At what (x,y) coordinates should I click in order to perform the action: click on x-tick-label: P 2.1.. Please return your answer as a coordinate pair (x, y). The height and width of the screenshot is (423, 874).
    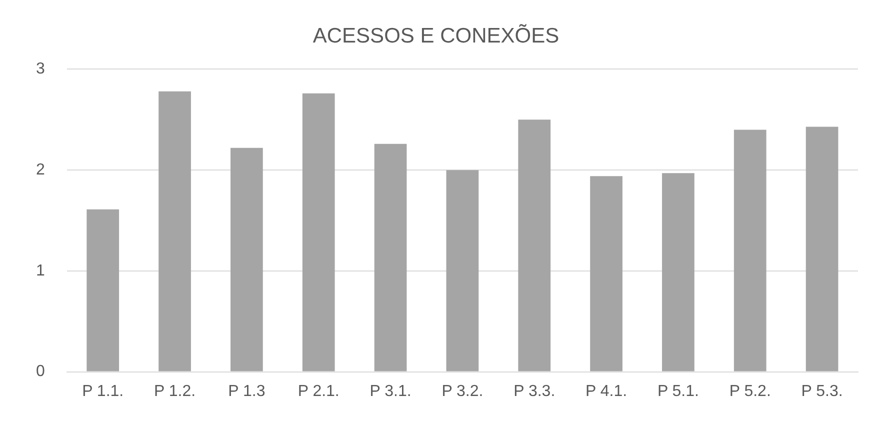
    Looking at the image, I should click on (319, 391).